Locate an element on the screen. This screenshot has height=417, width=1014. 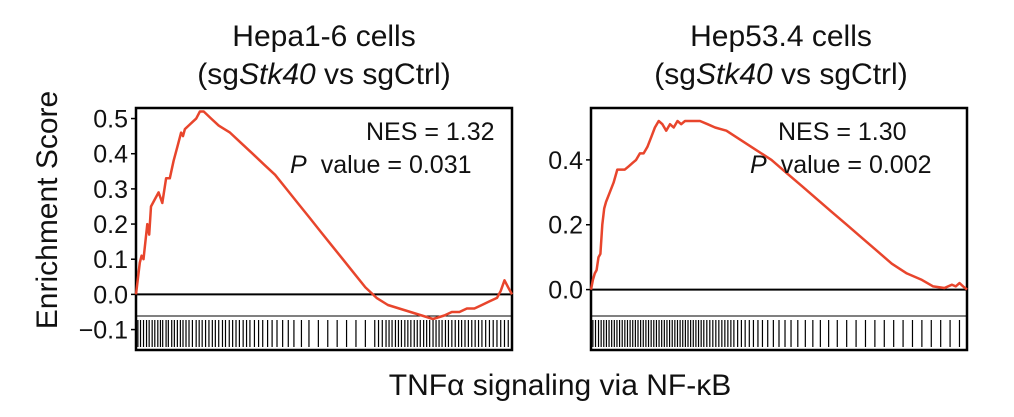
panel-2-title-line1: Hep53.4 cells is located at coordinates (781, 36).